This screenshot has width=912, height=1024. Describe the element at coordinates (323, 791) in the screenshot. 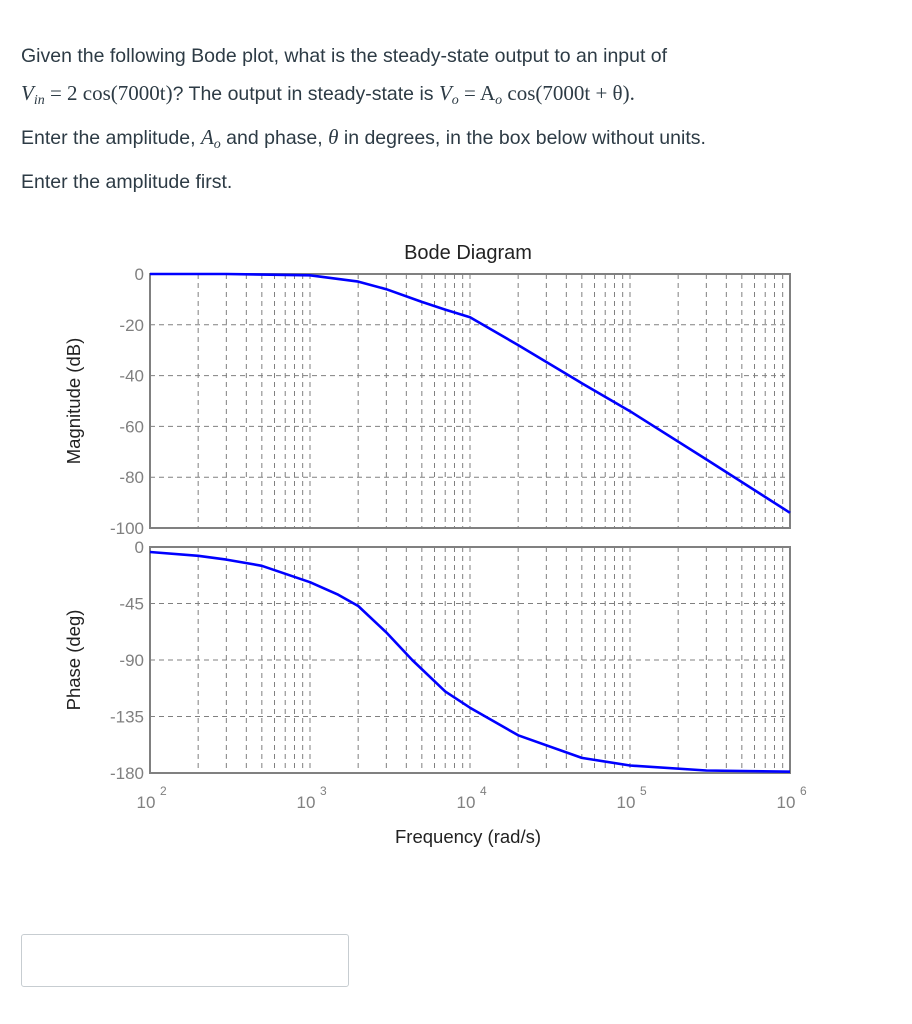

I see `x-tick-exponent: 3` at that location.